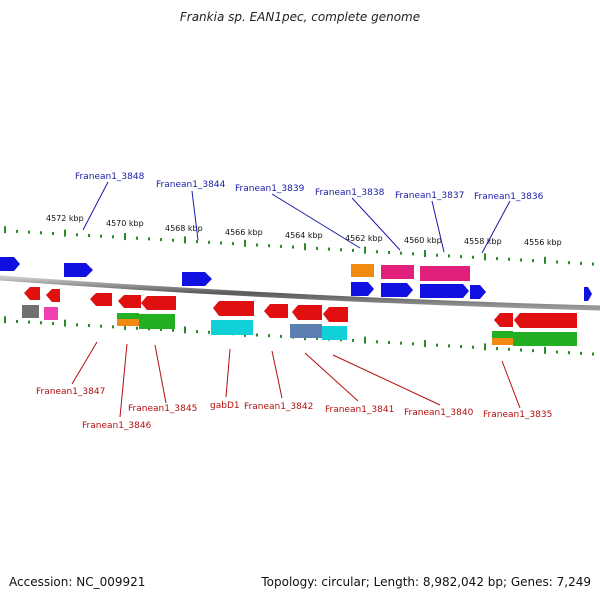  I want to click on bottom-gene-labels, so click(296, 379).